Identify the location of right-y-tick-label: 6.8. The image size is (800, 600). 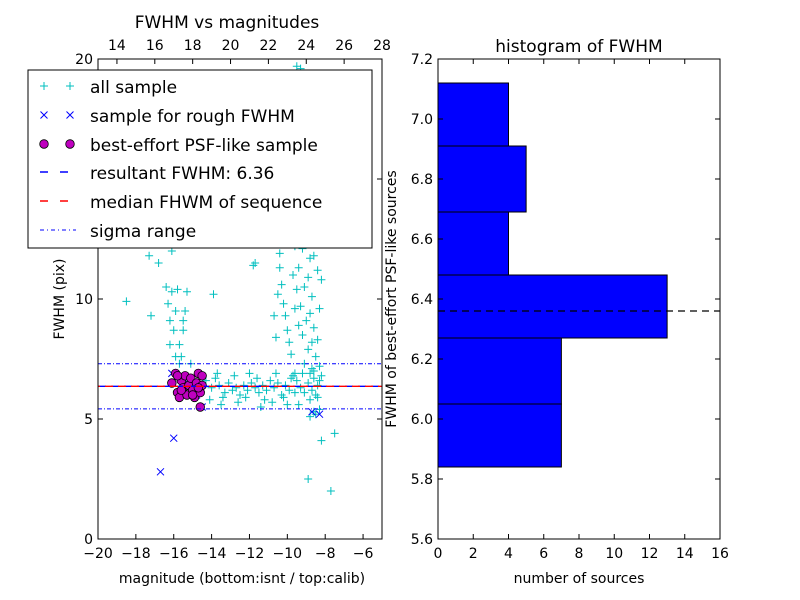
(422, 180).